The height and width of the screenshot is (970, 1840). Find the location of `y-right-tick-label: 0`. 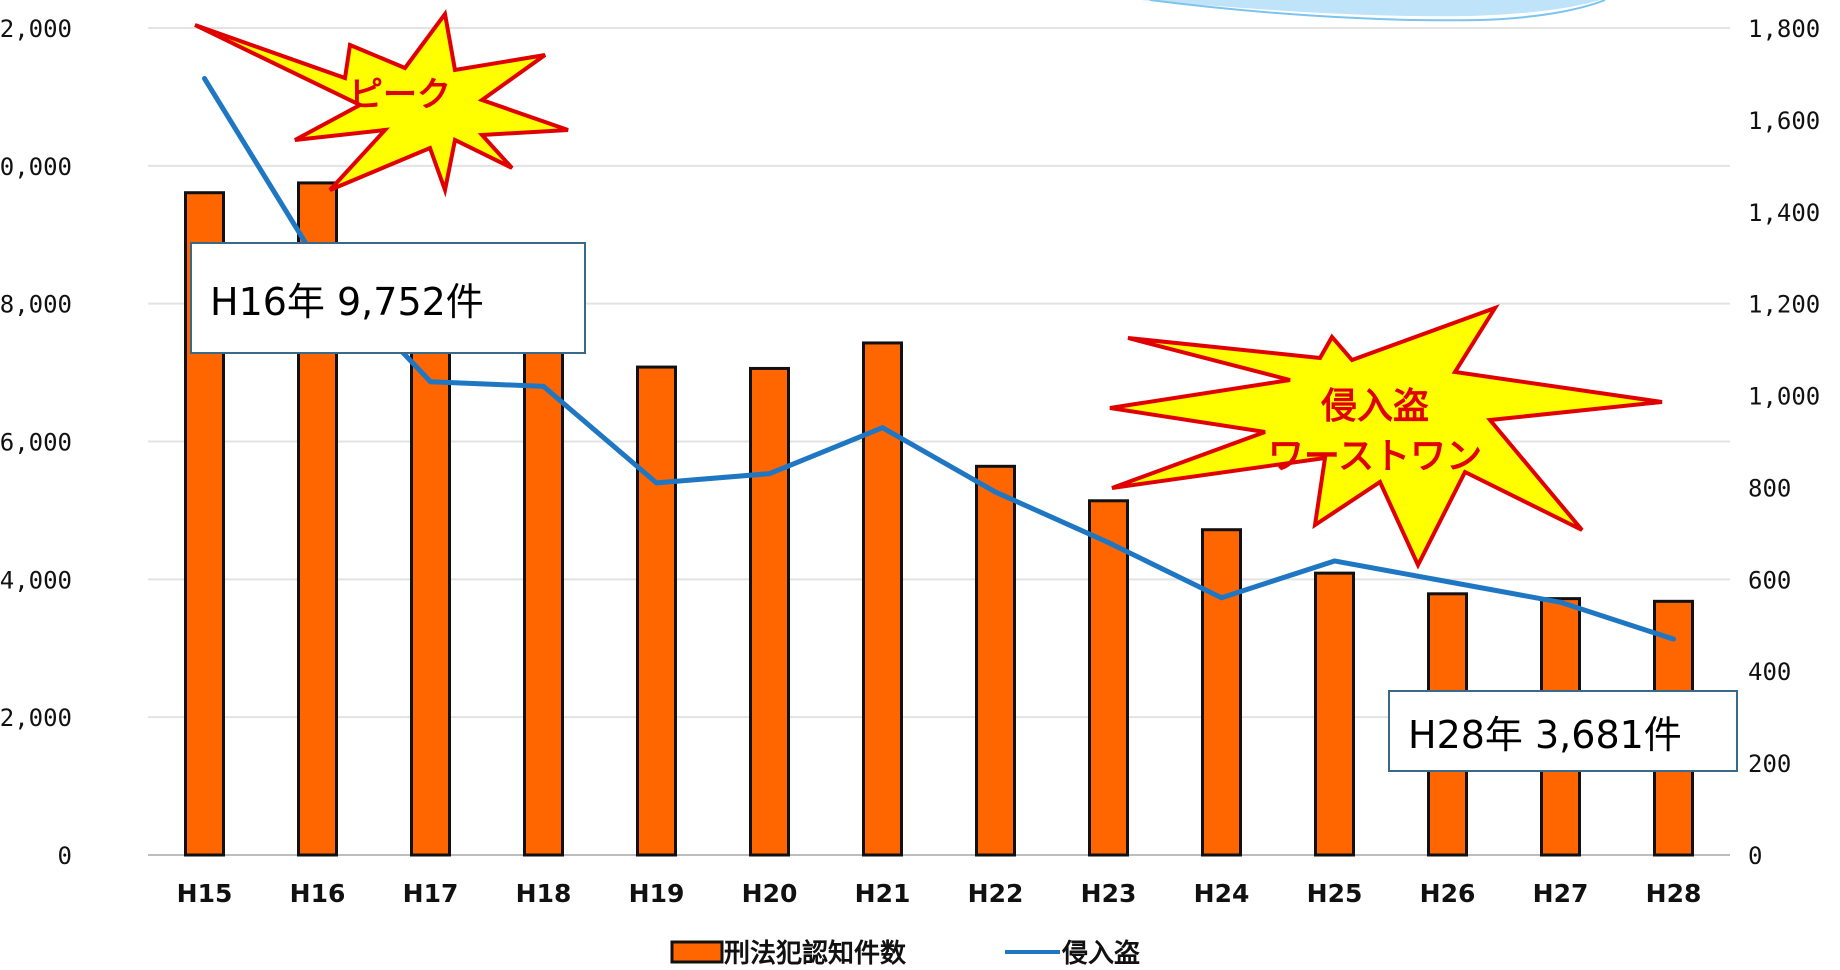

y-right-tick-label: 0 is located at coordinates (1755, 856).